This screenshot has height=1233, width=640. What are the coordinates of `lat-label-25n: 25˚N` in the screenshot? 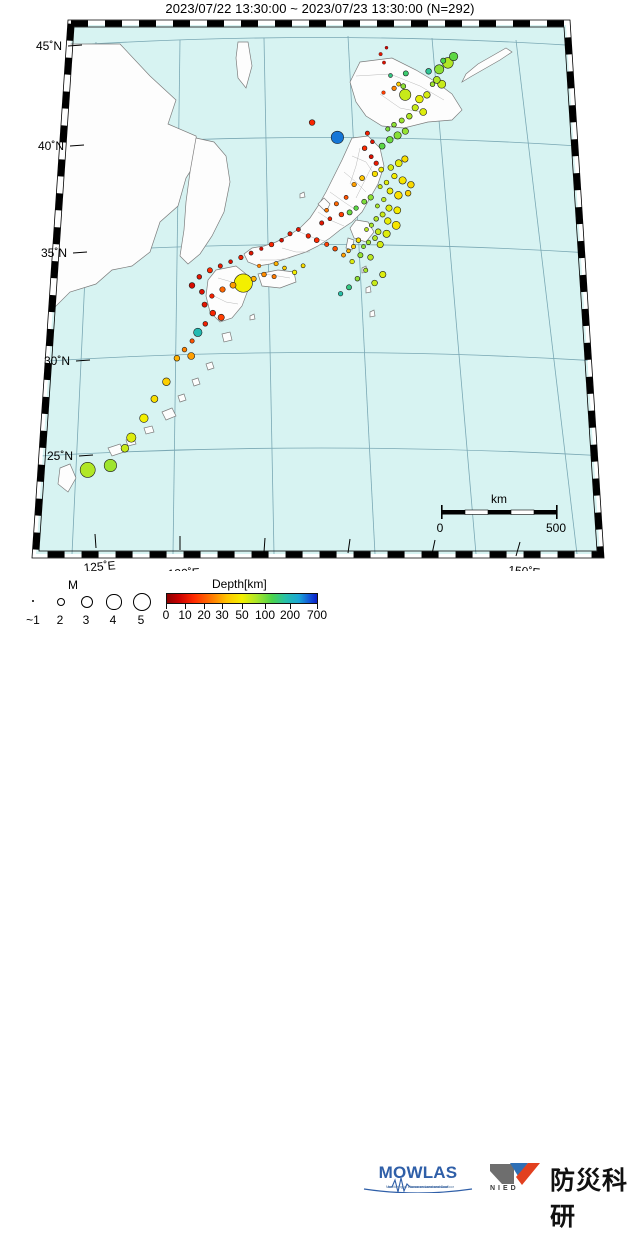 It's located at (60, 456).